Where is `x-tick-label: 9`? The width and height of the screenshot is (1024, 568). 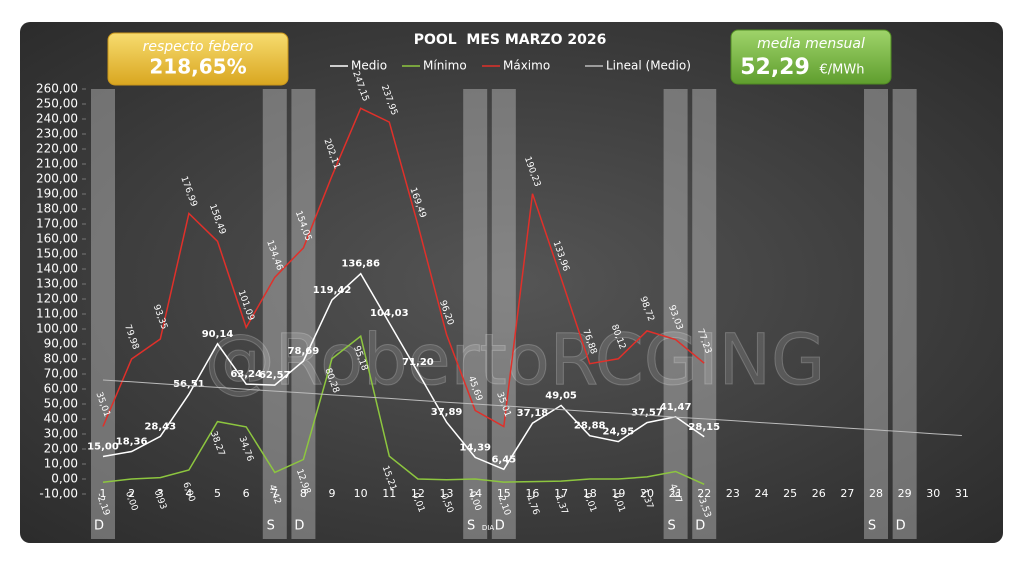 x-tick-label: 9 is located at coordinates (332, 493).